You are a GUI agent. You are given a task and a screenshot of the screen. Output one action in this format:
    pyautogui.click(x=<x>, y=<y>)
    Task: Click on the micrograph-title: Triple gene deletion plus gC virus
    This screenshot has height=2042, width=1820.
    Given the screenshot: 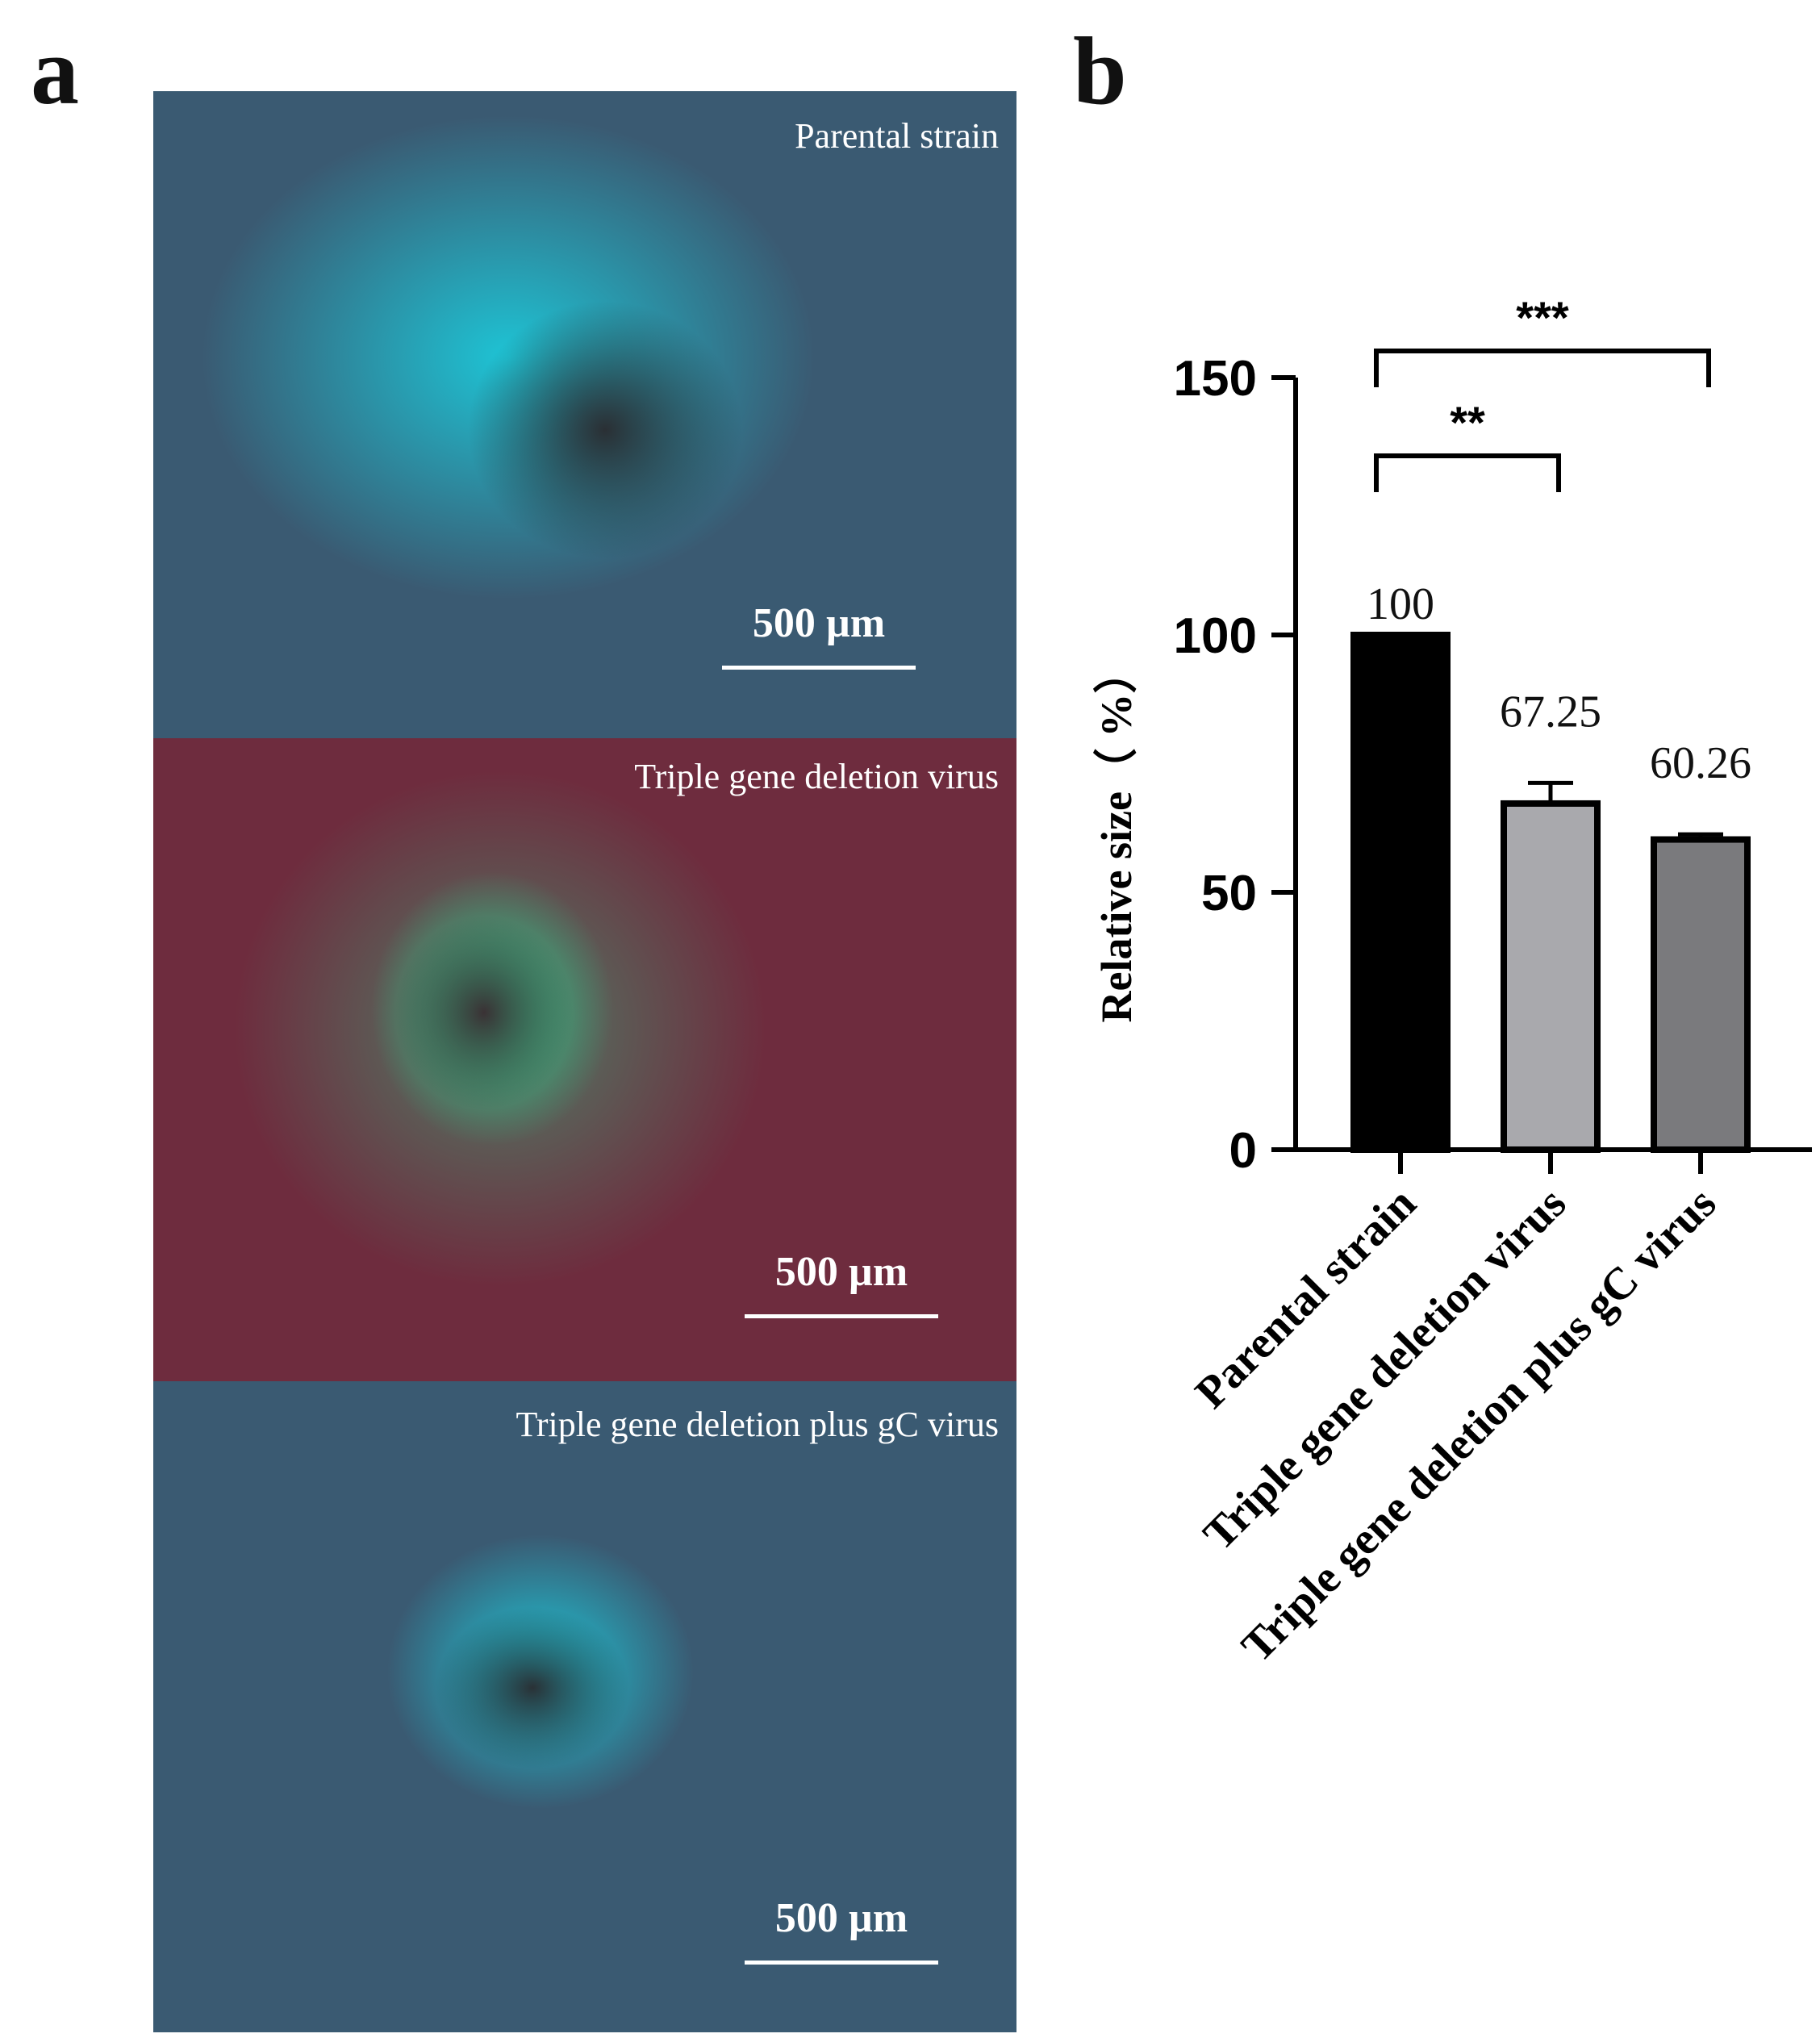 What is the action you would take?
    pyautogui.click(x=757, y=1424)
    